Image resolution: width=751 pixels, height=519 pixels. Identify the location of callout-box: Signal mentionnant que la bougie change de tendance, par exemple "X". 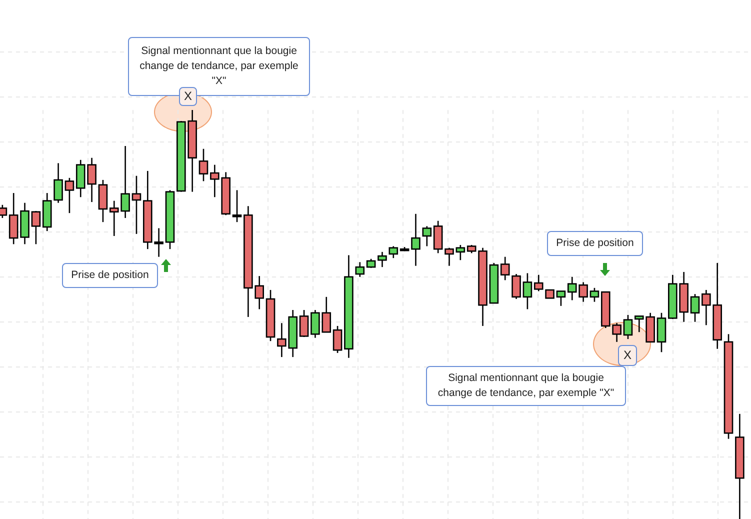
(526, 386).